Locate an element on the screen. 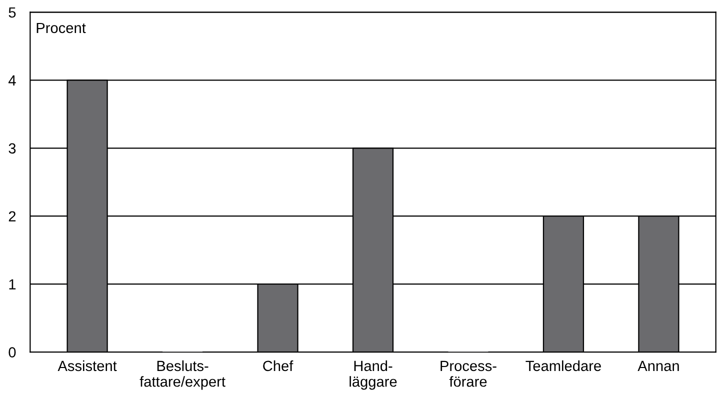  y-axis-title: Procent is located at coordinates (61, 28).